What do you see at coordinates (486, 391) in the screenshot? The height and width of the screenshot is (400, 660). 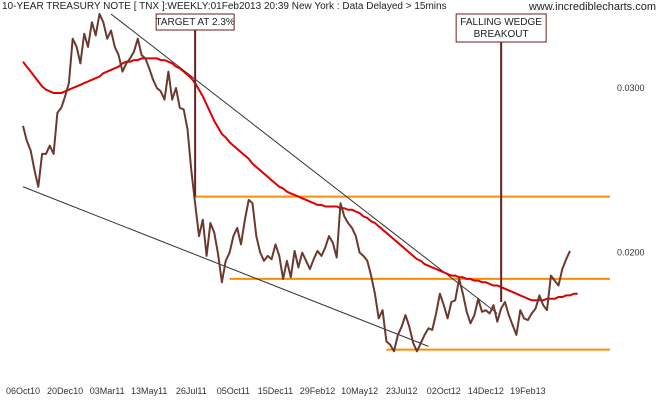 I see `x-tick-label: 14Dec12` at bounding box center [486, 391].